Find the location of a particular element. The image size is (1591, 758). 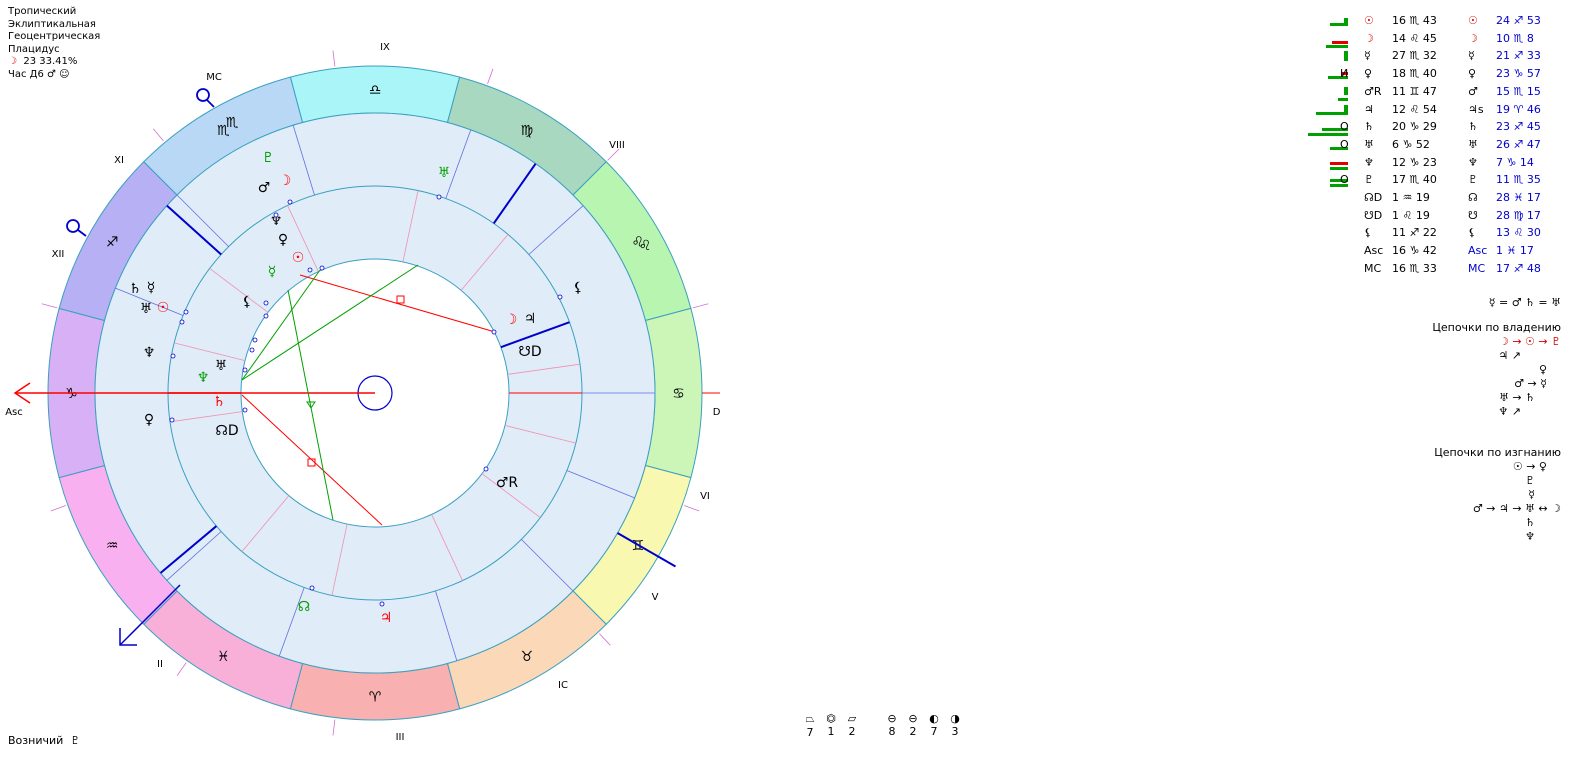

planet-glyph: ☽ is located at coordinates (511, 320).